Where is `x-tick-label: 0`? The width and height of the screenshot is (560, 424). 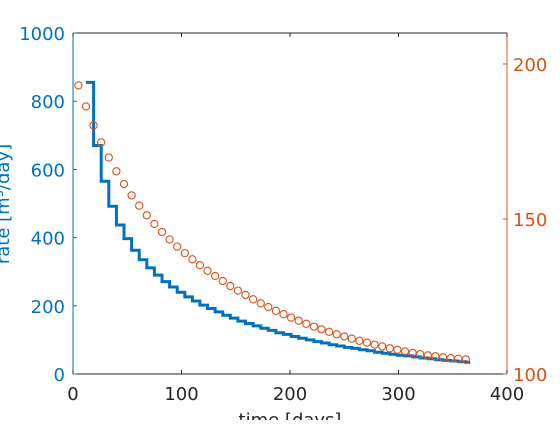 x-tick-label: 0 is located at coordinates (72, 394).